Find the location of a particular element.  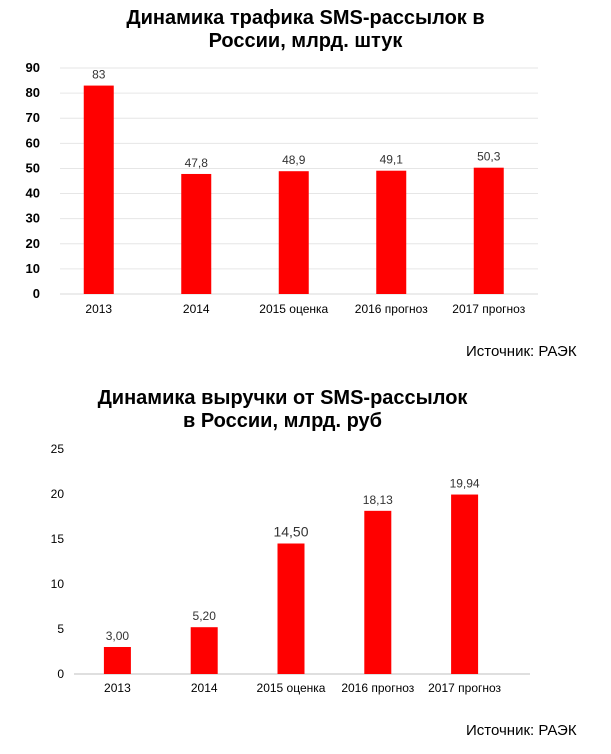

traffic-category-label: 2016 прогноз is located at coordinates (391, 309).